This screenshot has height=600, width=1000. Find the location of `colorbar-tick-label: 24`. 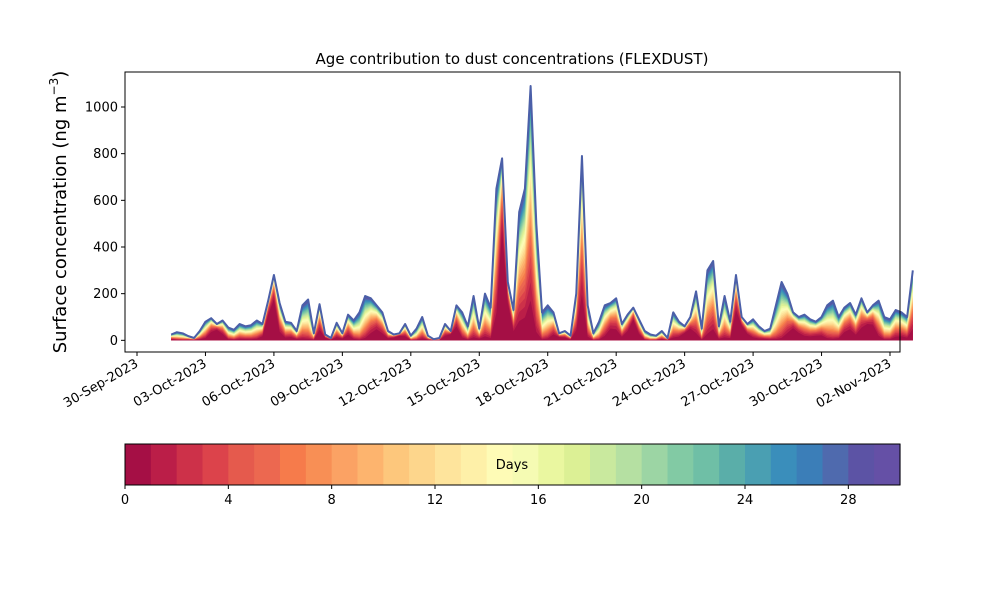

colorbar-tick-label: 24 is located at coordinates (745, 500).